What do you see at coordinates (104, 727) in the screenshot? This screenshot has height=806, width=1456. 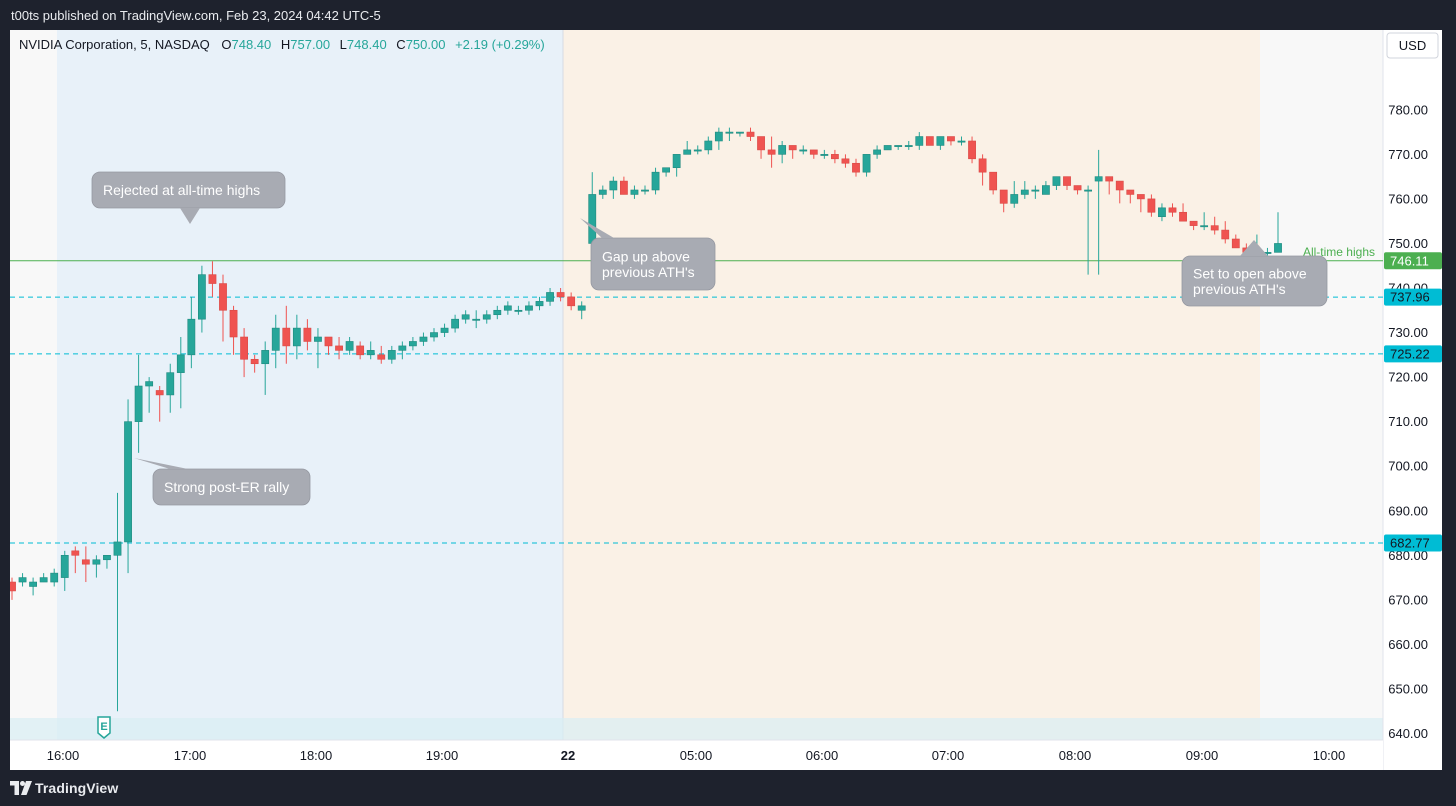 I see `earnings-marker: E` at bounding box center [104, 727].